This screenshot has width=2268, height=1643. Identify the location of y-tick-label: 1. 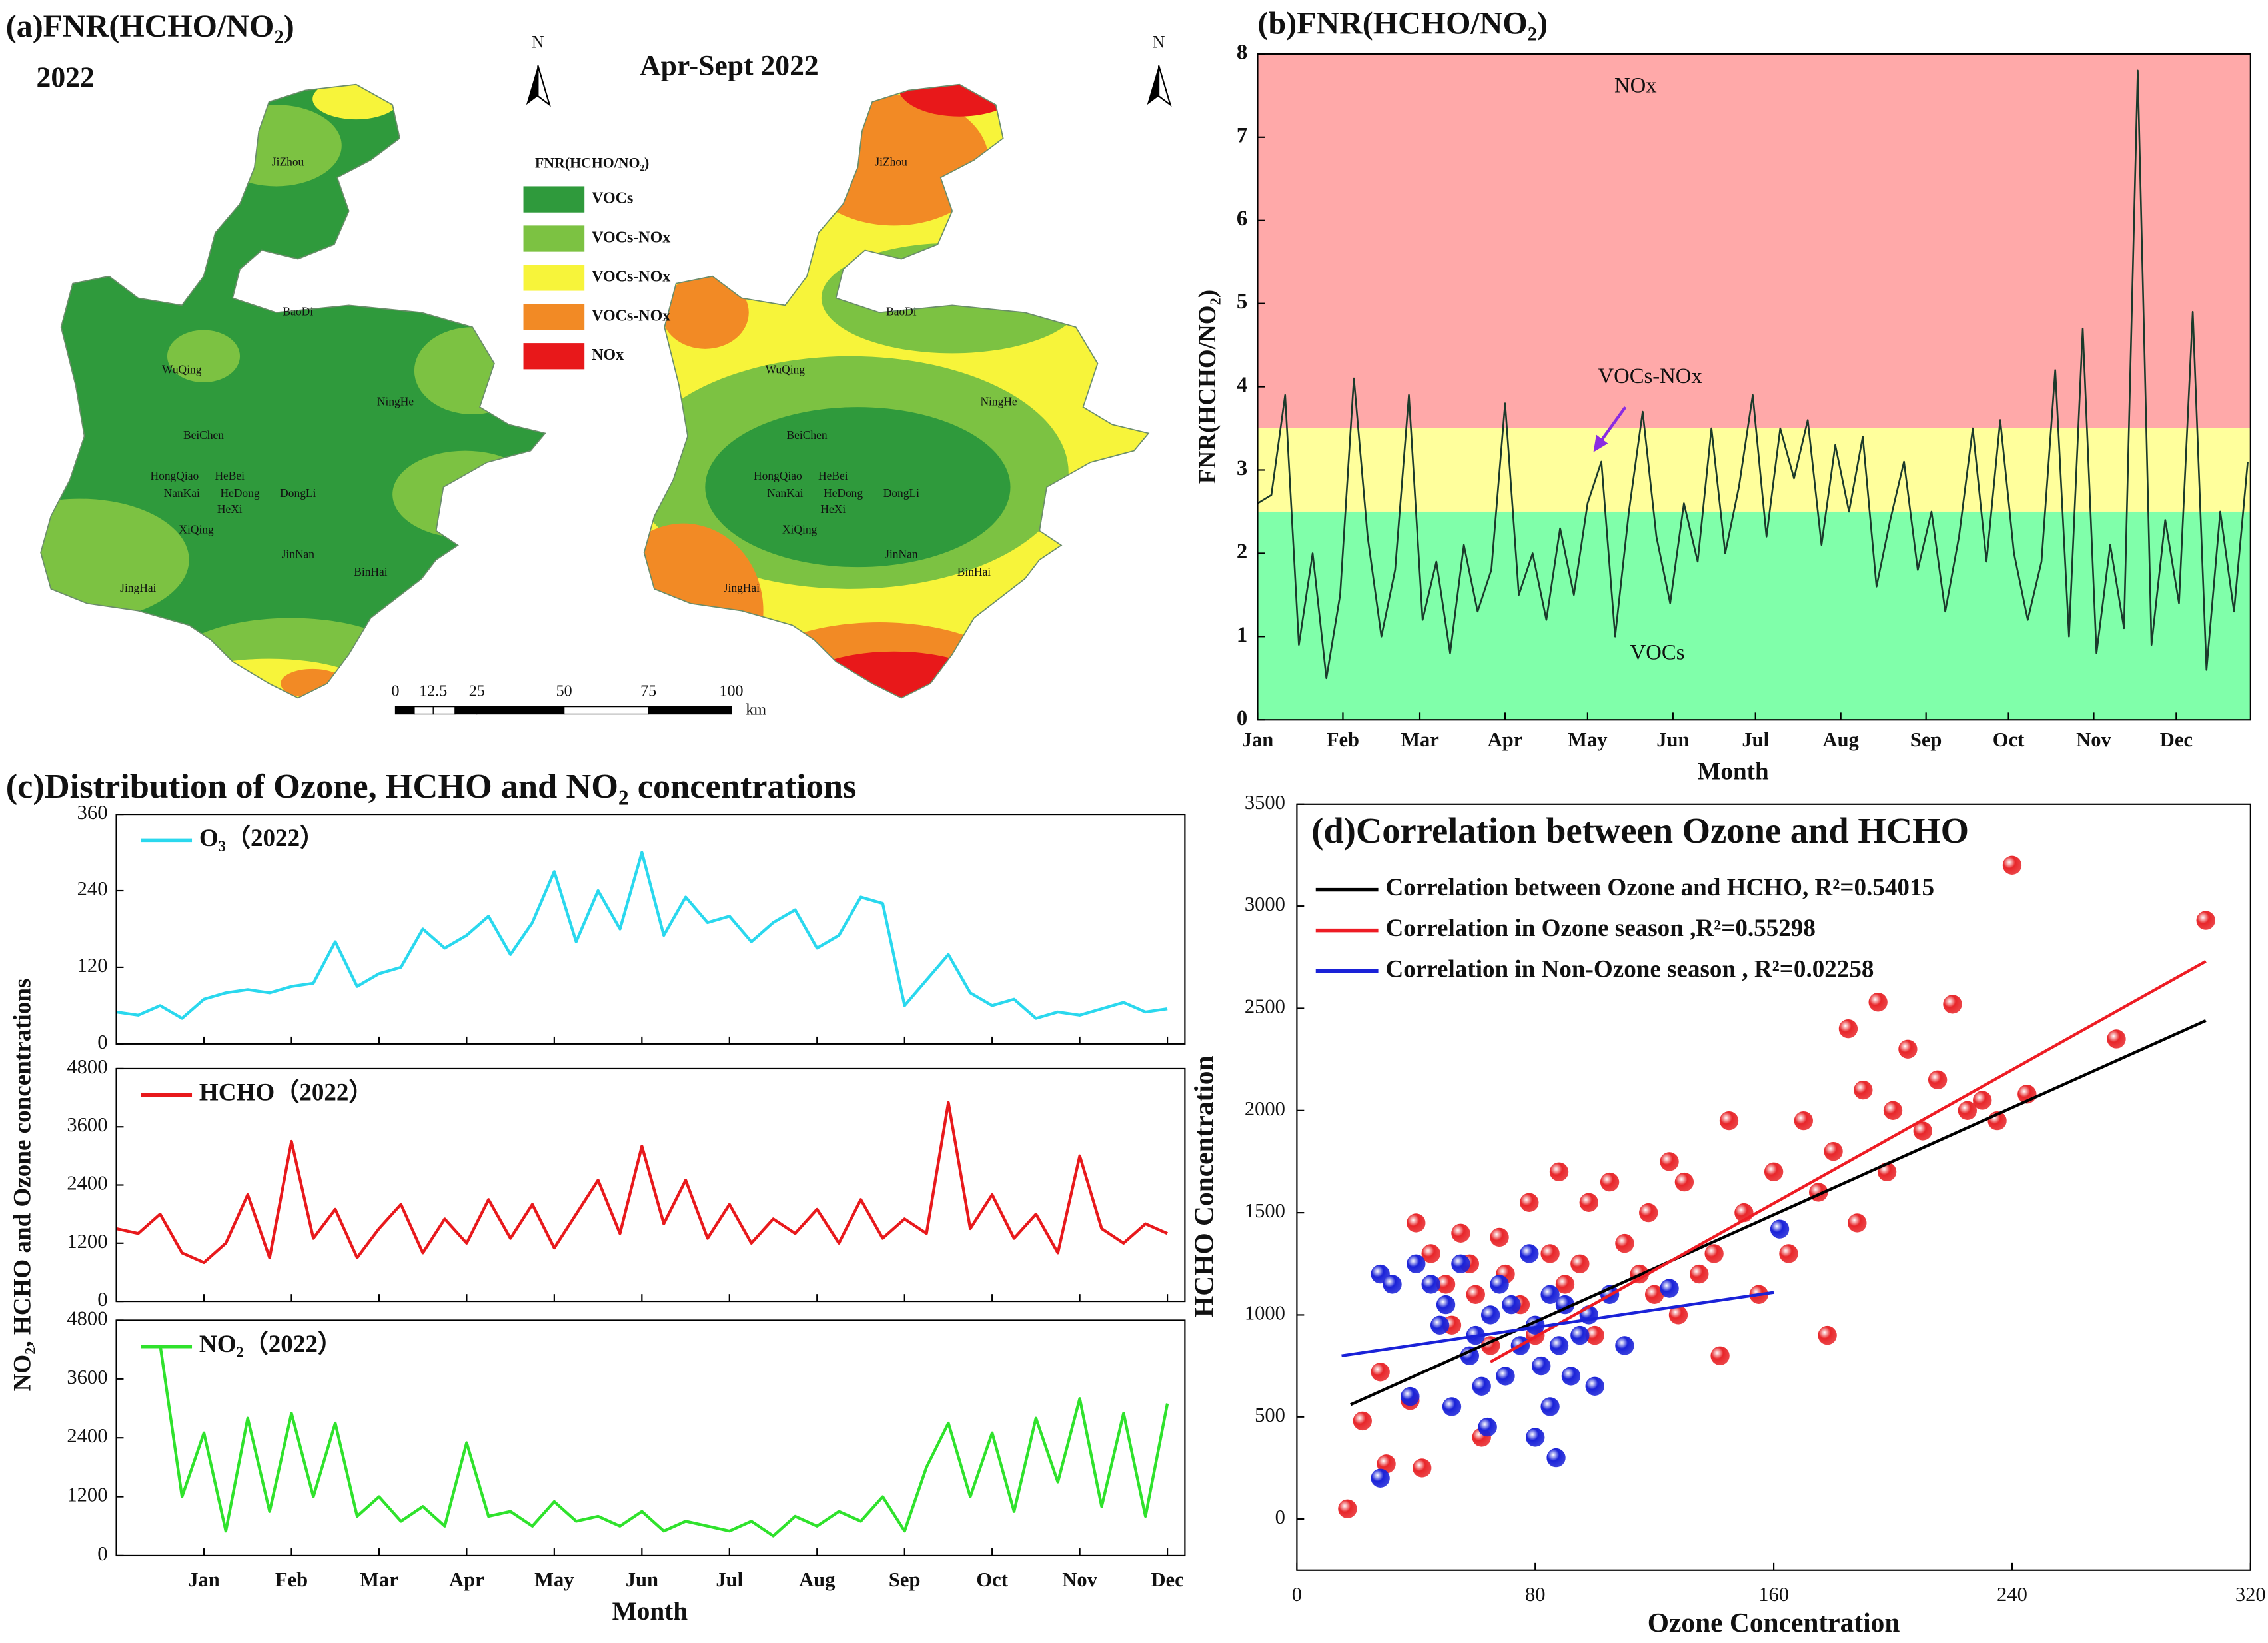
(1242, 635).